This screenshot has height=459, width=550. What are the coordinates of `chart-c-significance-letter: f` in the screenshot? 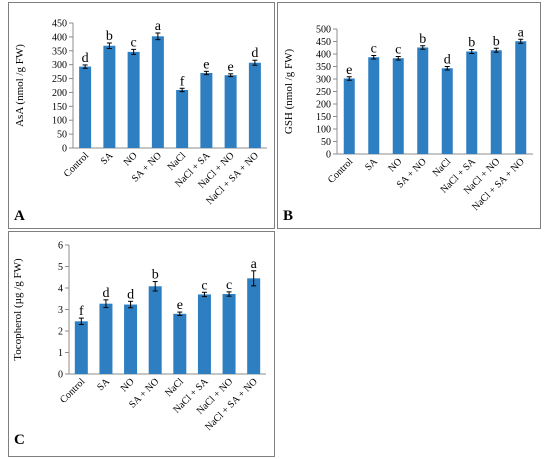 It's located at (81, 311).